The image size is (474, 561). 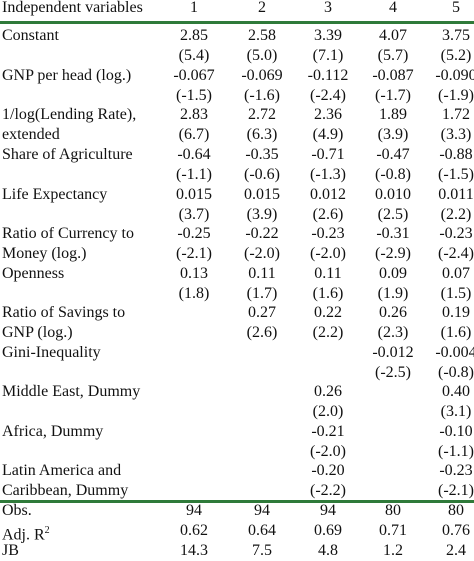 I want to click on coefficient-cell: -0.21, so click(x=328, y=431).